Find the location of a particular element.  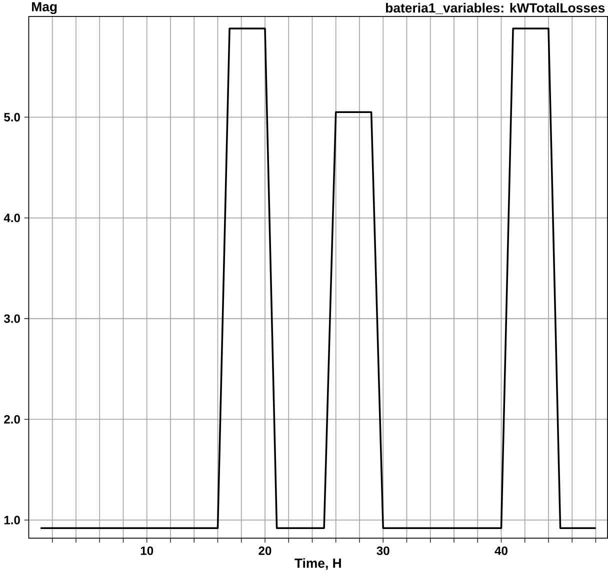

y-tick-label: 4.0 is located at coordinates (12, 217).